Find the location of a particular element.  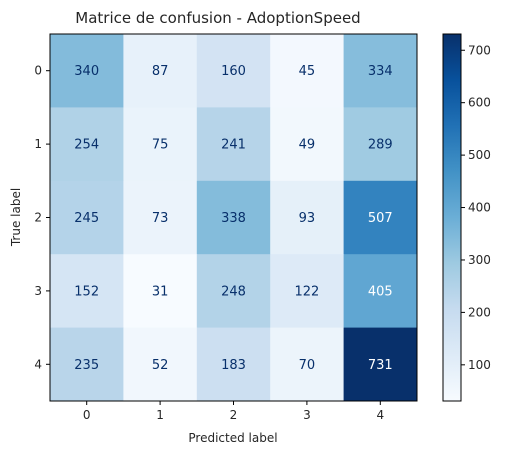

cell-value-label: 160 is located at coordinates (233, 71).